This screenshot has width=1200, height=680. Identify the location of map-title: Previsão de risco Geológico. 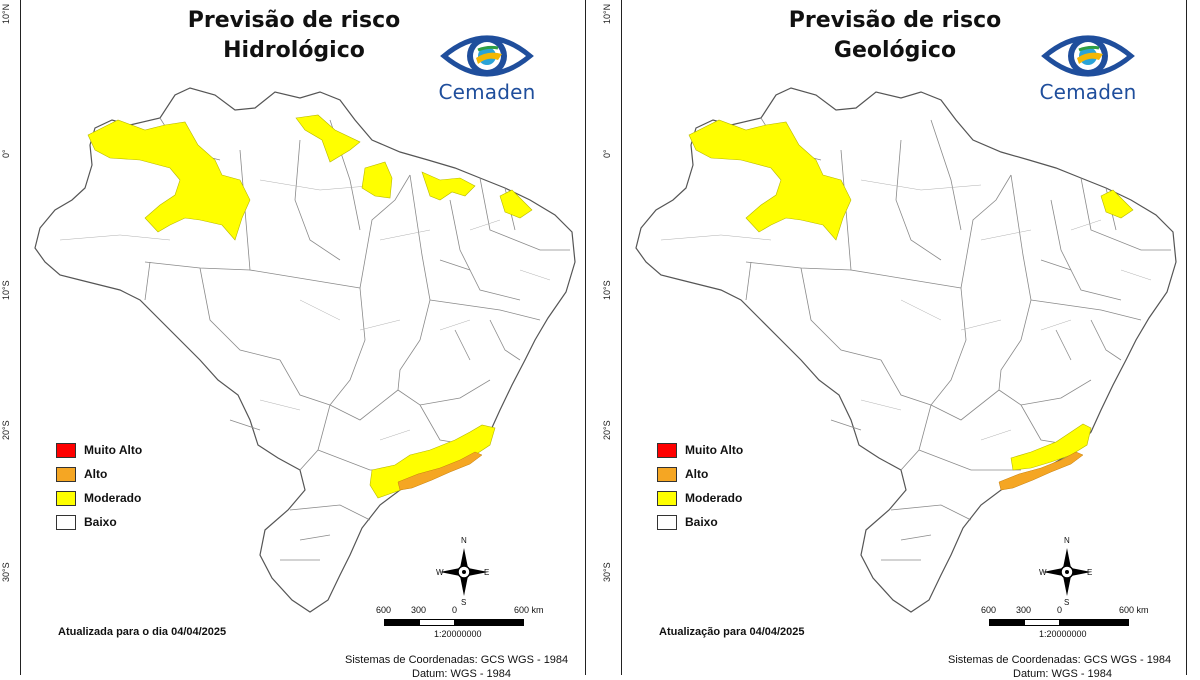
(895, 36).